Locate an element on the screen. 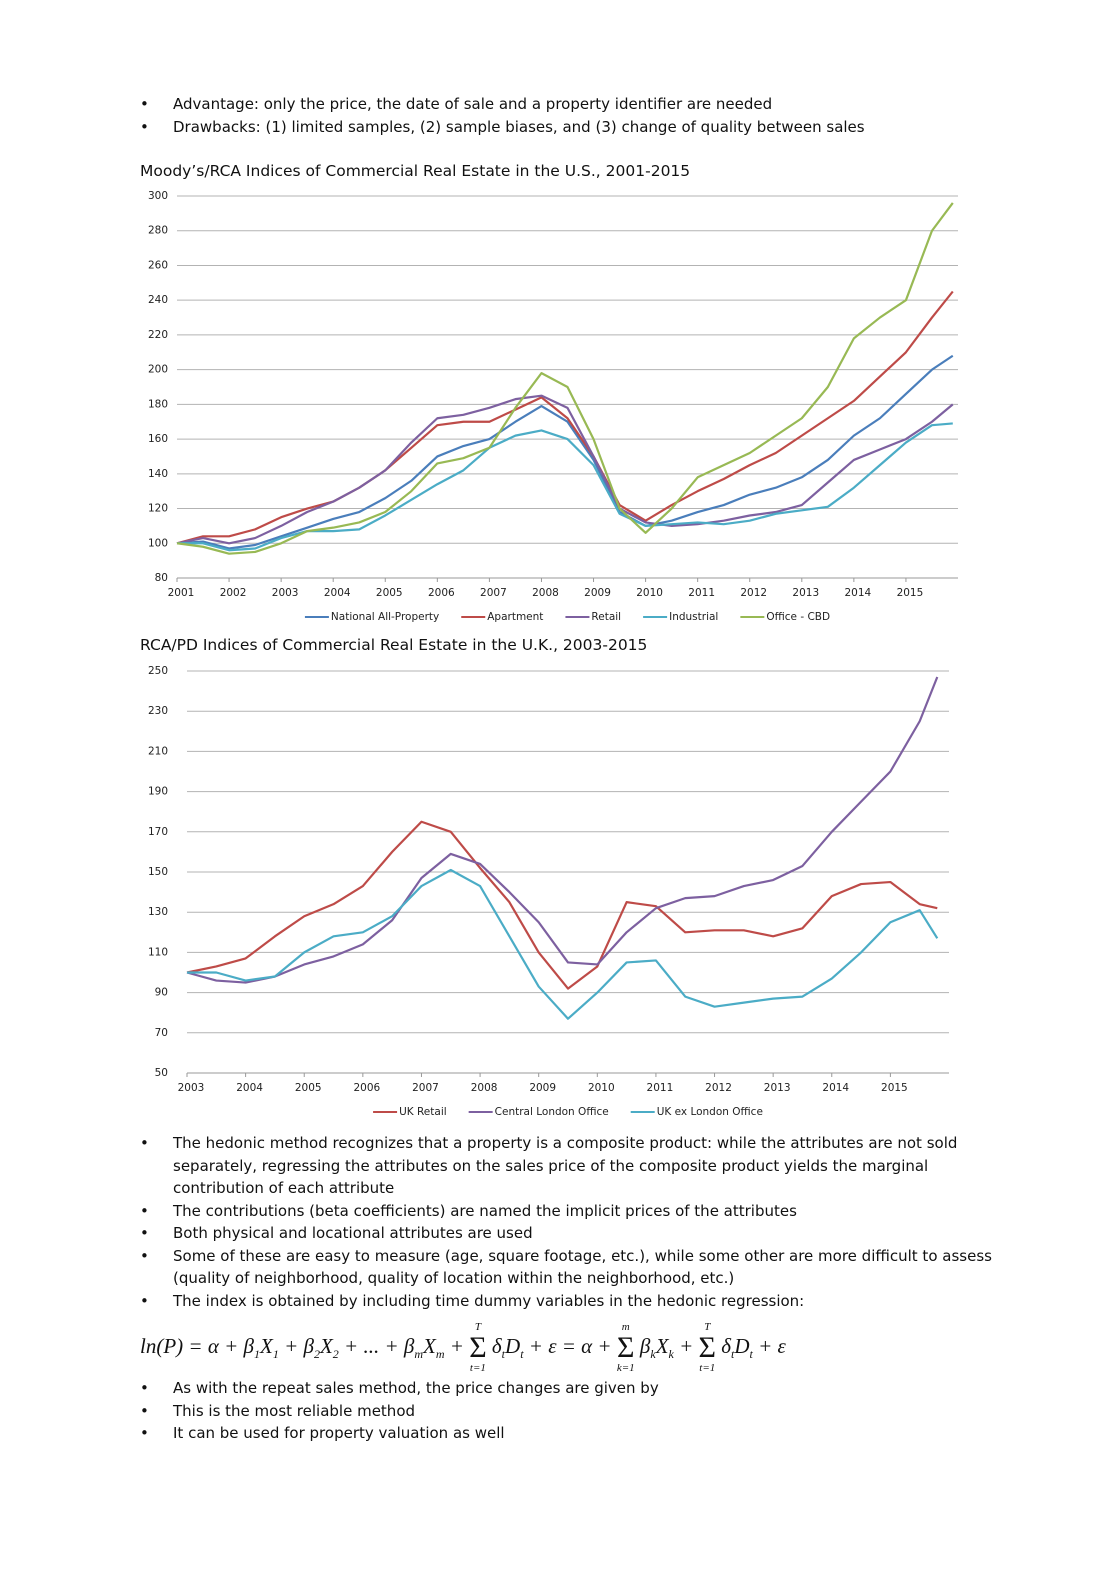  y-tick-label: 130 is located at coordinates (158, 912).